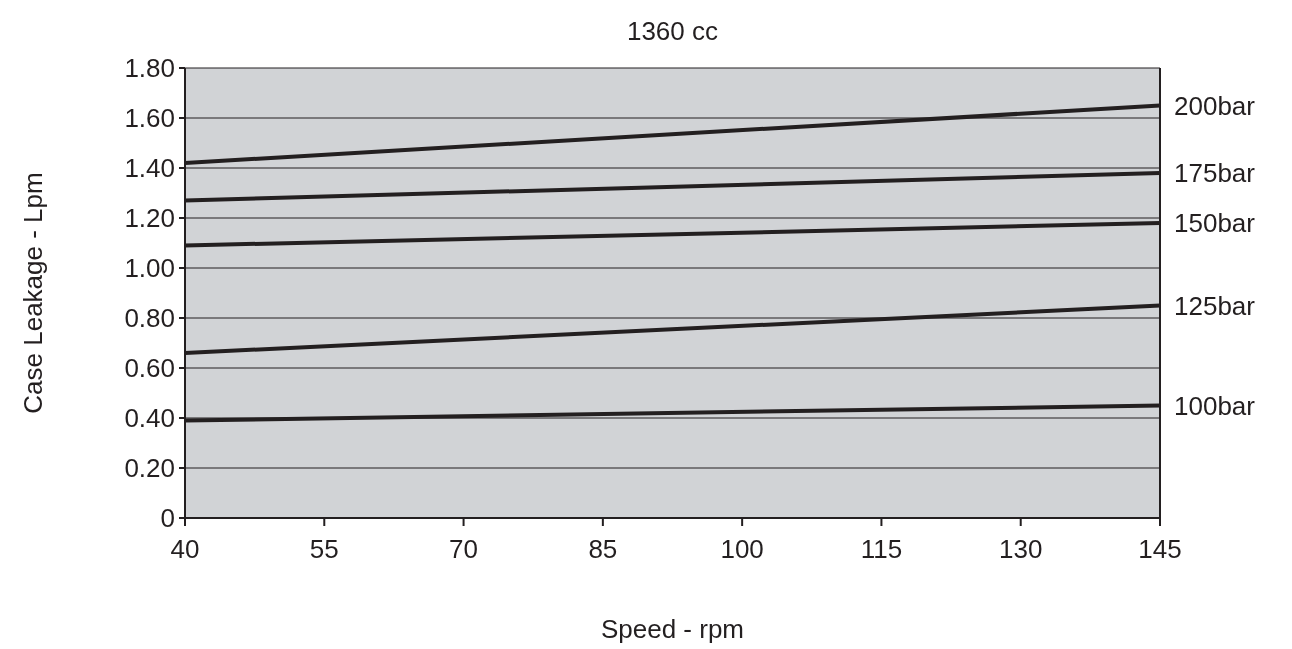 Image resolution: width=1292 pixels, height=649 pixels. Describe the element at coordinates (149, 118) in the screenshot. I see `y-tick-label: 1.60` at that location.